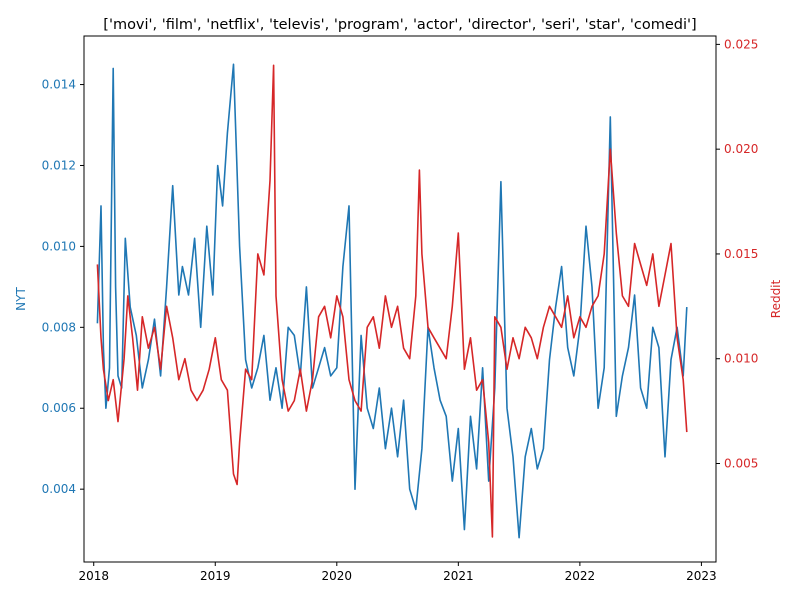 This screenshot has width=800, height=600. What do you see at coordinates (63, 287) in the screenshot?
I see `y-axis-left: 0.004 0.006 0.008 0.010 0.012 0.014` at bounding box center [63, 287].